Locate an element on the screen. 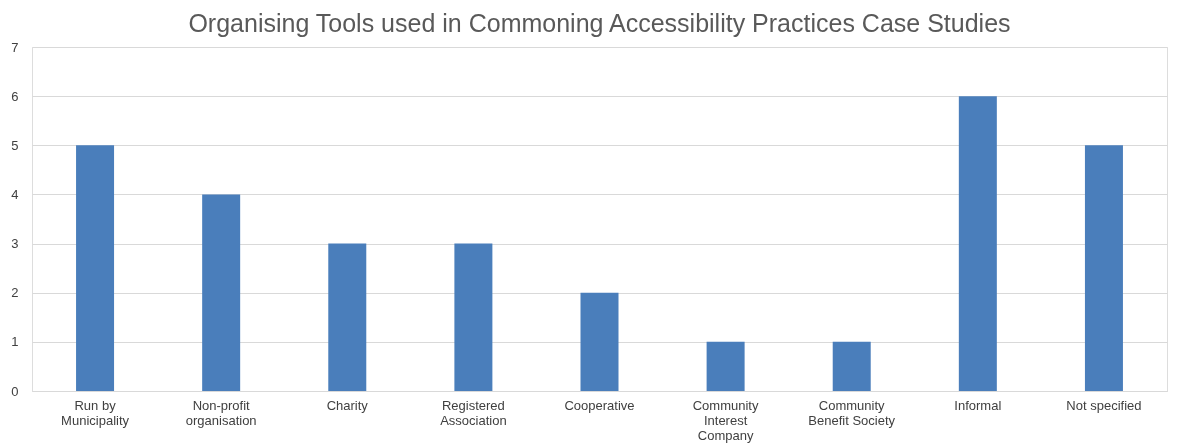  y-tick-label: 2 is located at coordinates (15, 293).